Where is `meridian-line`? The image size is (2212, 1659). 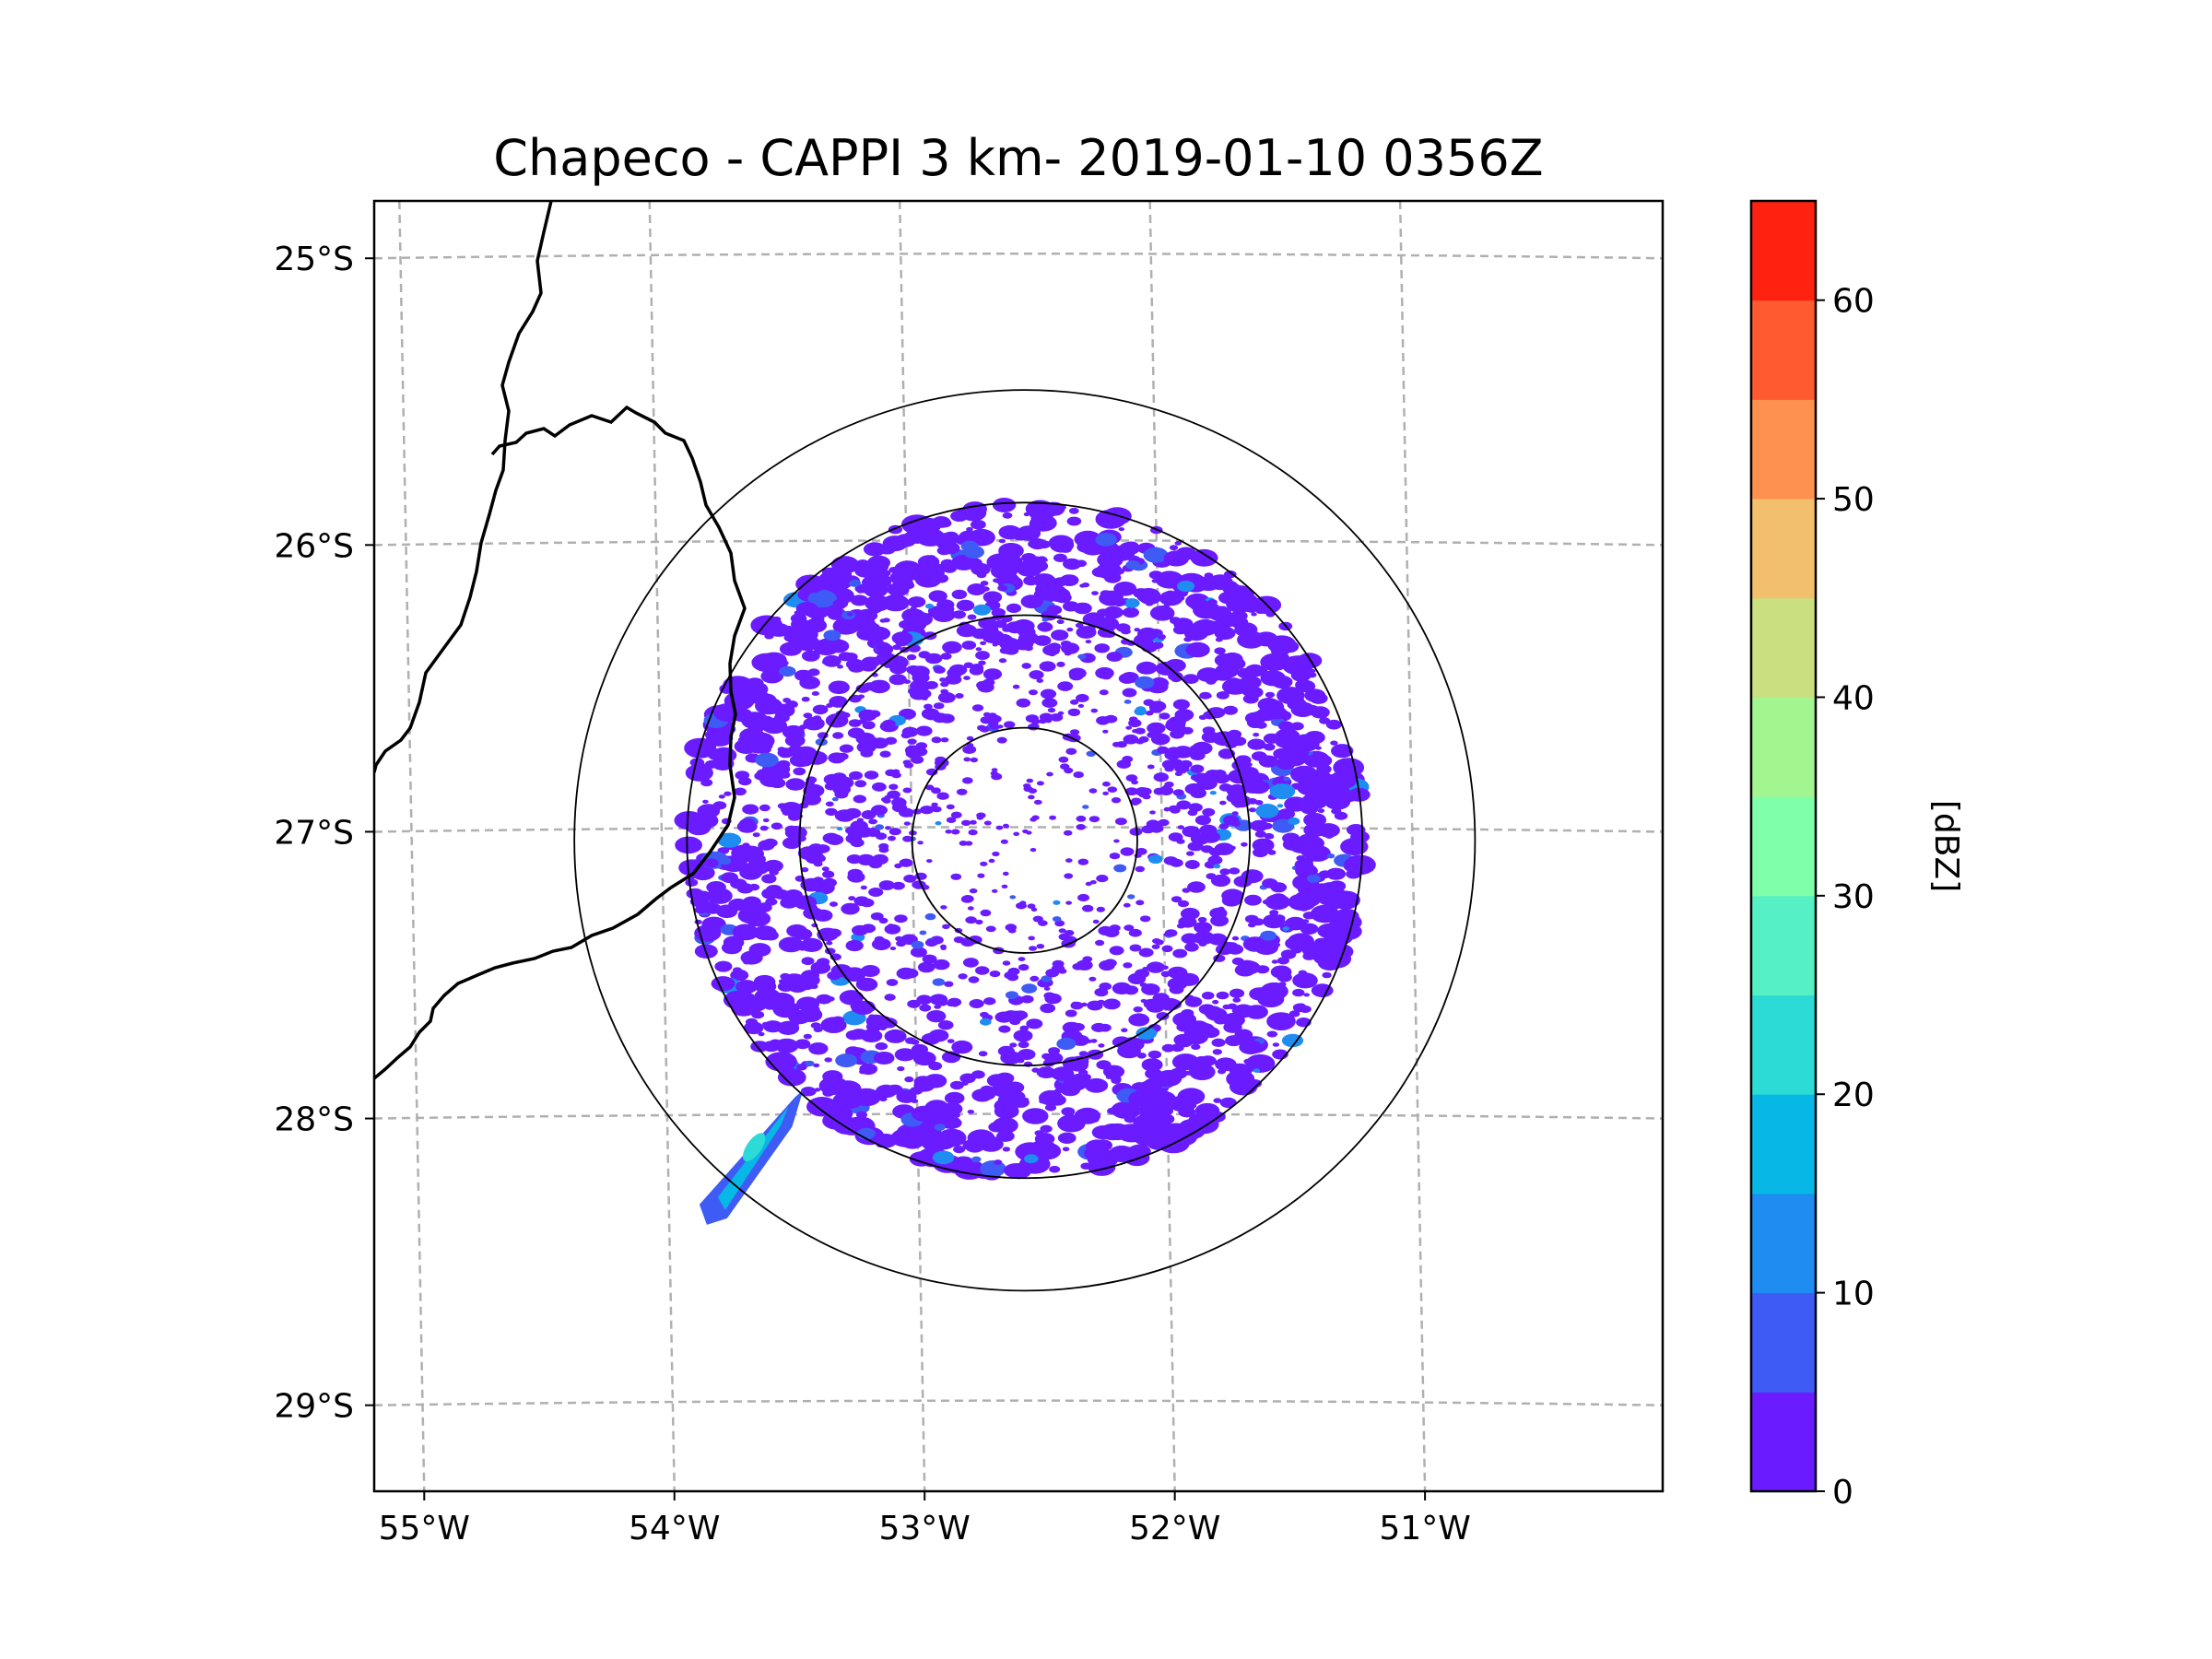 meridian-line is located at coordinates (912, 846).